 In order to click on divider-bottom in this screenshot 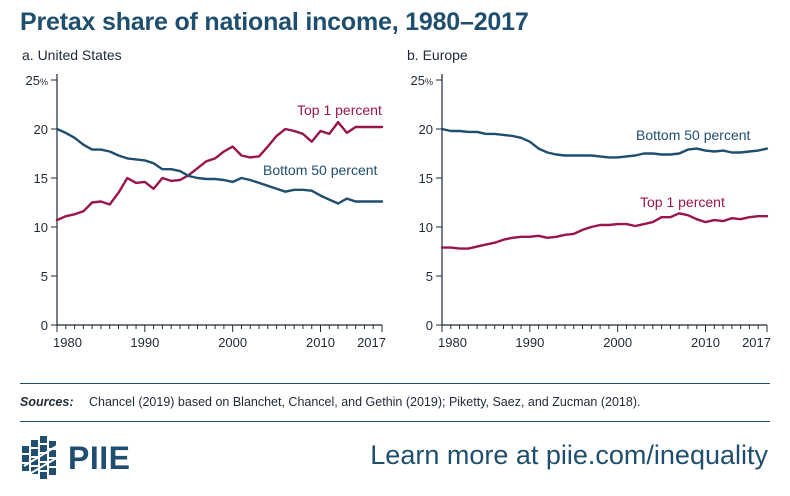, I will do `click(395, 421)`.